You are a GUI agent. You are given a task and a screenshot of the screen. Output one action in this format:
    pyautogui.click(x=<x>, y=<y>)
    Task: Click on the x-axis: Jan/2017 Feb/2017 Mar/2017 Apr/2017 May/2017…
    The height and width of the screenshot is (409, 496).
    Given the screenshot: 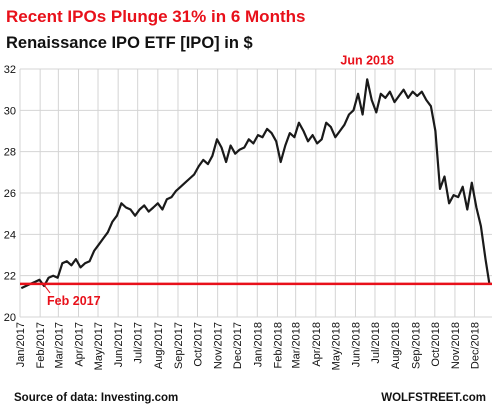 What is the action you would take?
    pyautogui.click(x=248, y=346)
    